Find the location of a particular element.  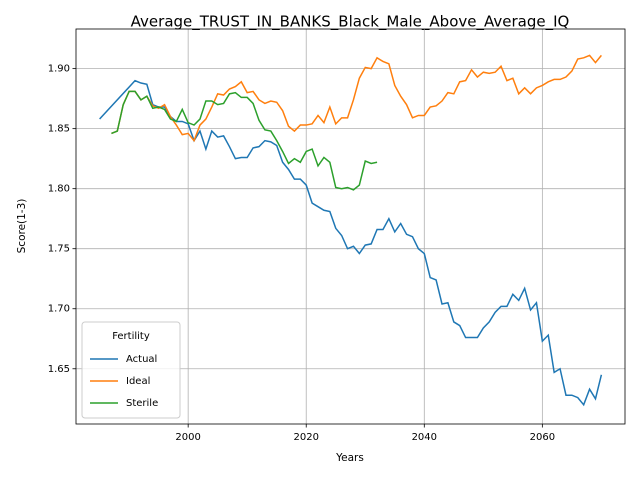

legend-label: Actual is located at coordinates (141, 359).